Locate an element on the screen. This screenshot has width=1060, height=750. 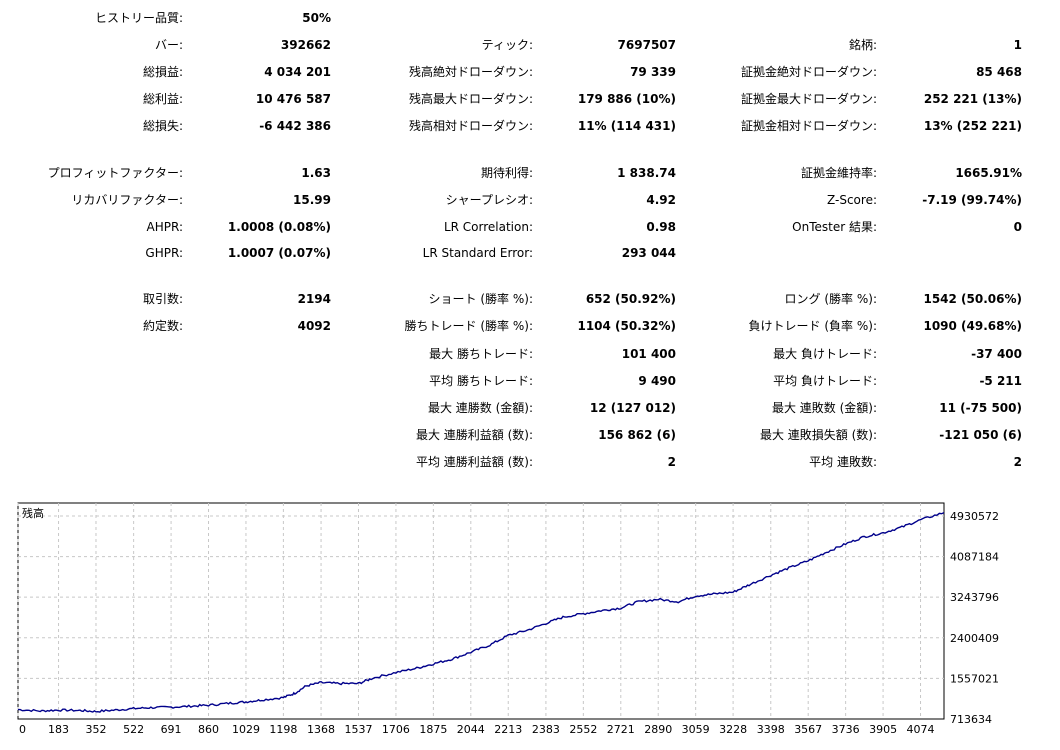
avg-consec-losses-value: 2 is located at coordinates (1017, 462).